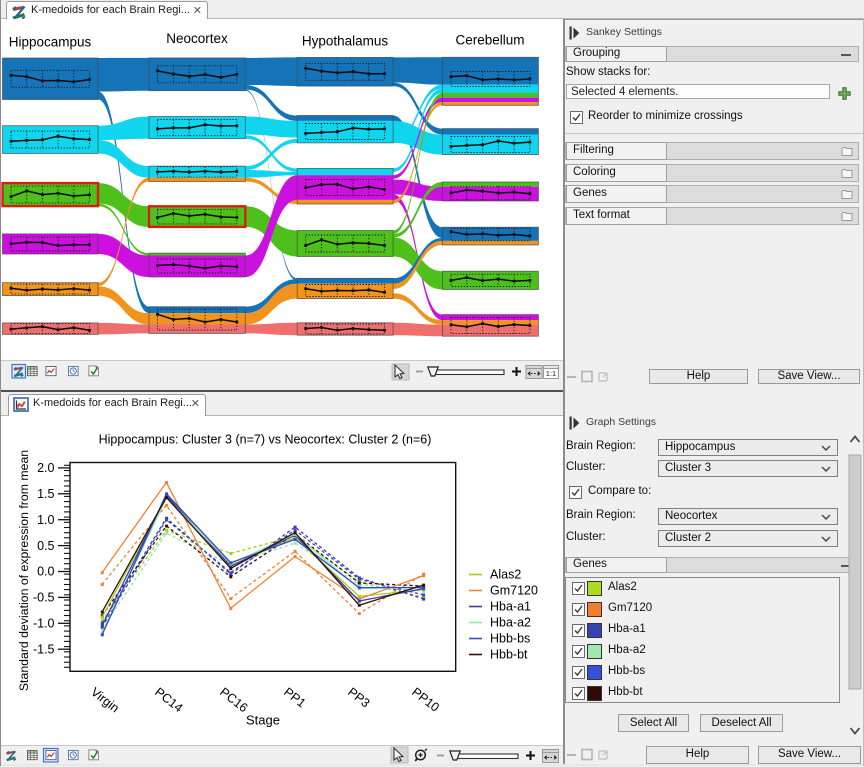  I want to click on svg-text: Stage, so click(263, 719).